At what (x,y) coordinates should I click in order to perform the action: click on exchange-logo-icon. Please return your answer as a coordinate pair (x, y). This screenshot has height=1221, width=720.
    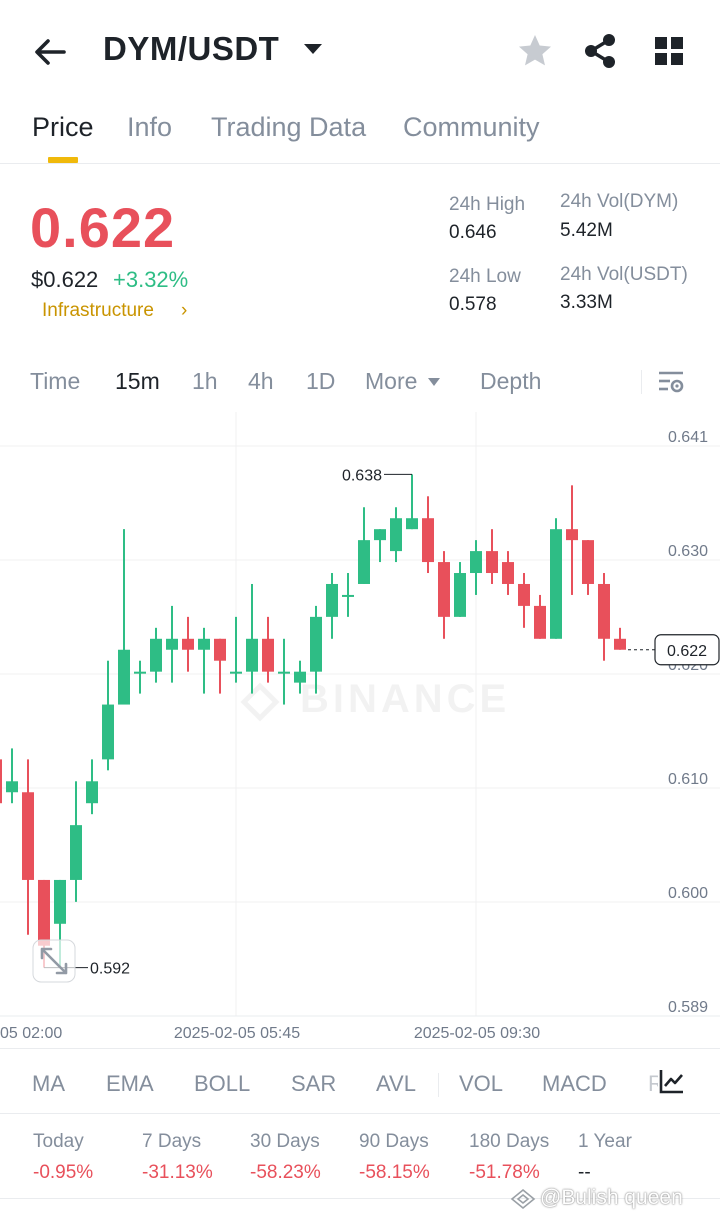
    Looking at the image, I should click on (260, 702).